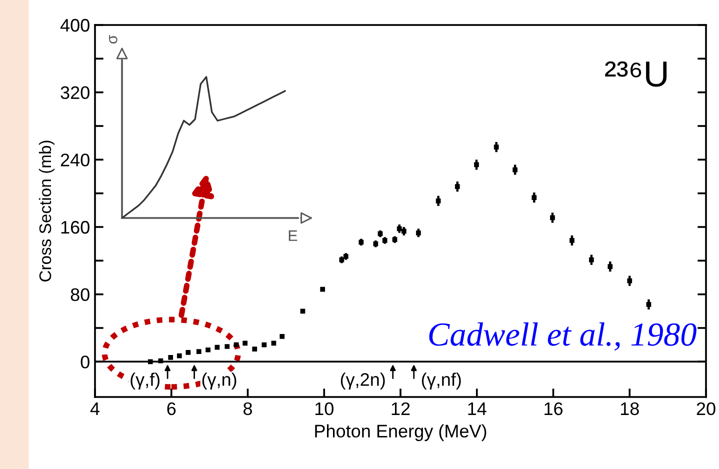  What do you see at coordinates (113, 39) in the screenshot?
I see `y-axis-title: σ` at bounding box center [113, 39].